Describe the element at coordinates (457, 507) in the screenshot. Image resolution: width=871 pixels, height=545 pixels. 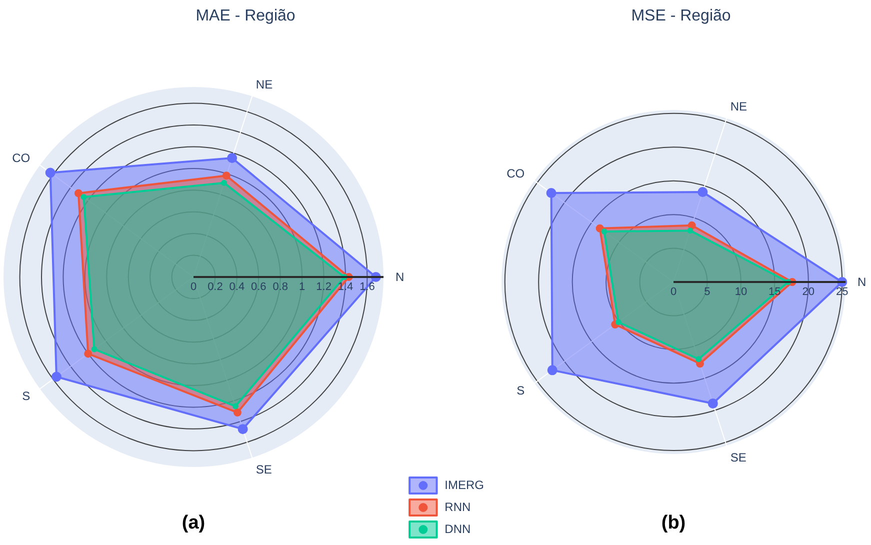
I see `legend-label: RNN` at that location.